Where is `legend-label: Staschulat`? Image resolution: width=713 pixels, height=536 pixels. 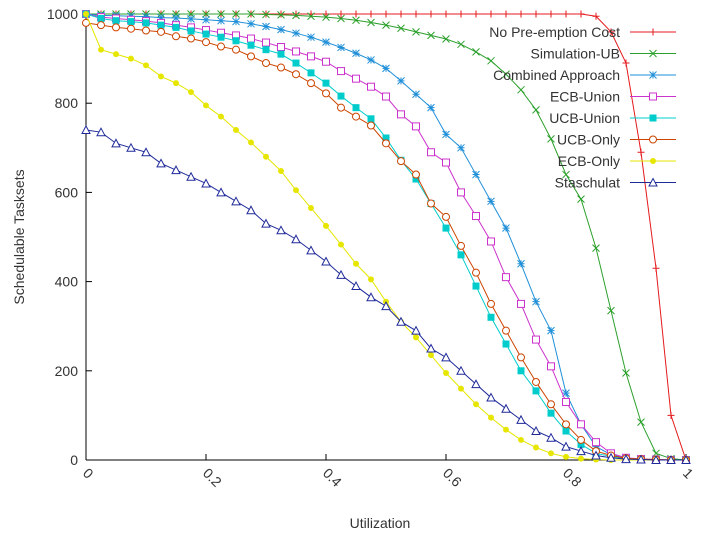
legend-label: Staschulat is located at coordinates (587, 183).